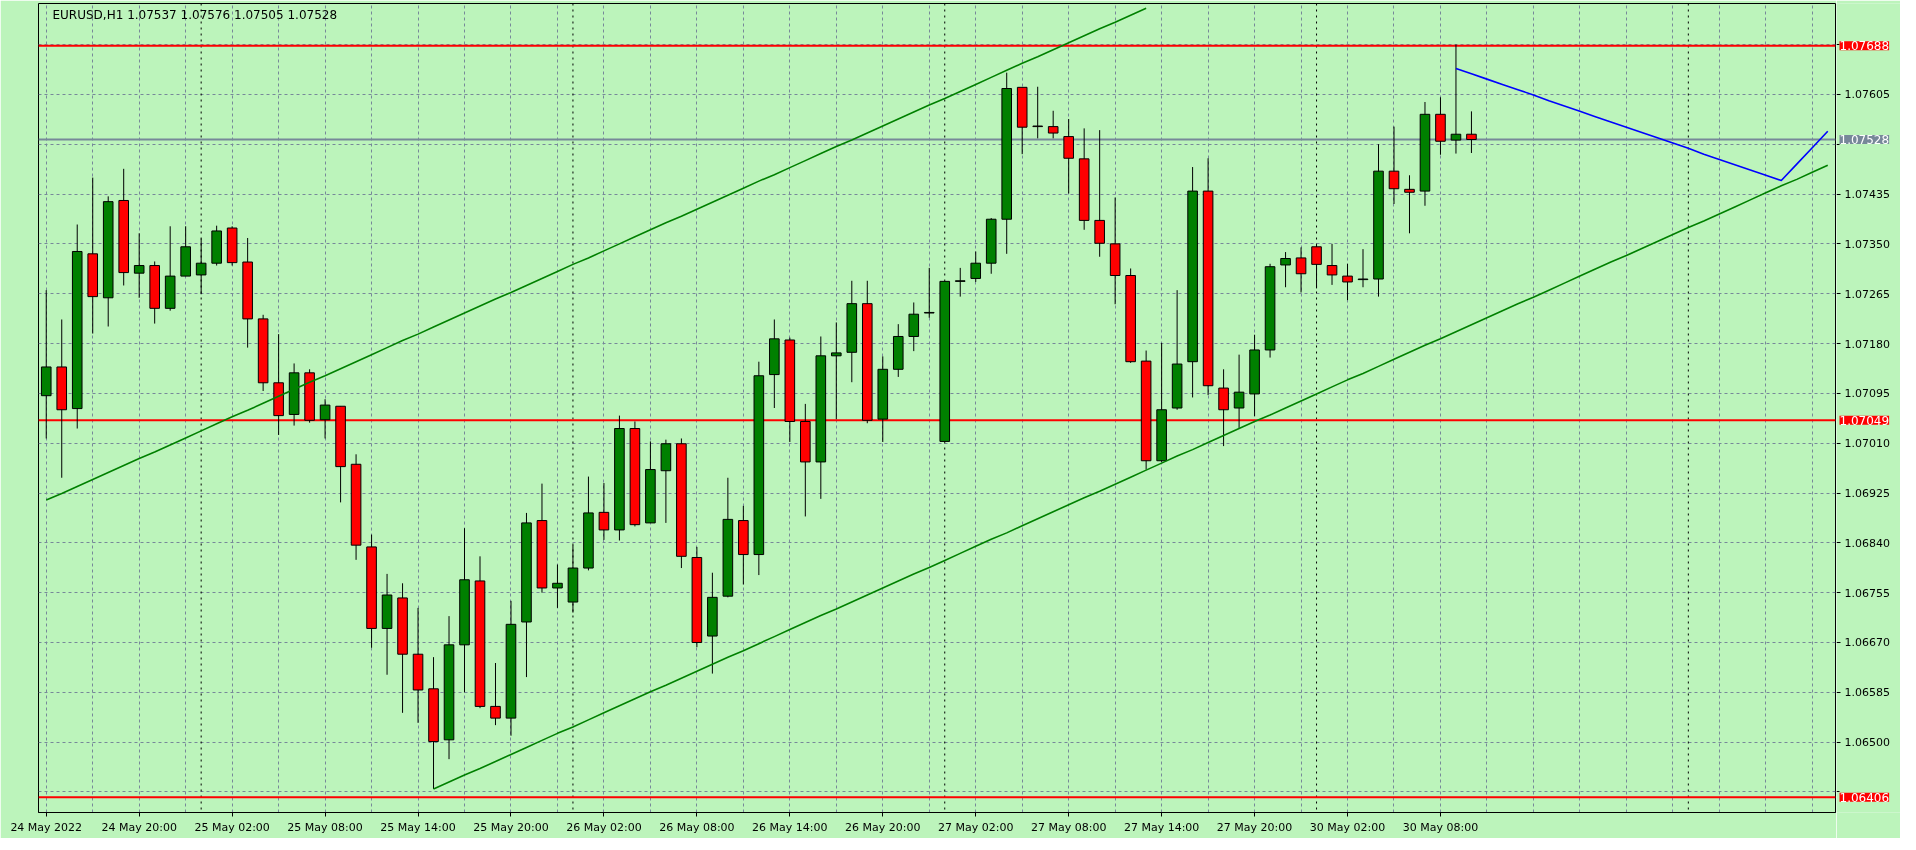  Describe the element at coordinates (1867, 743) in the screenshot. I see `y-tick-label: 1.06500` at that location.